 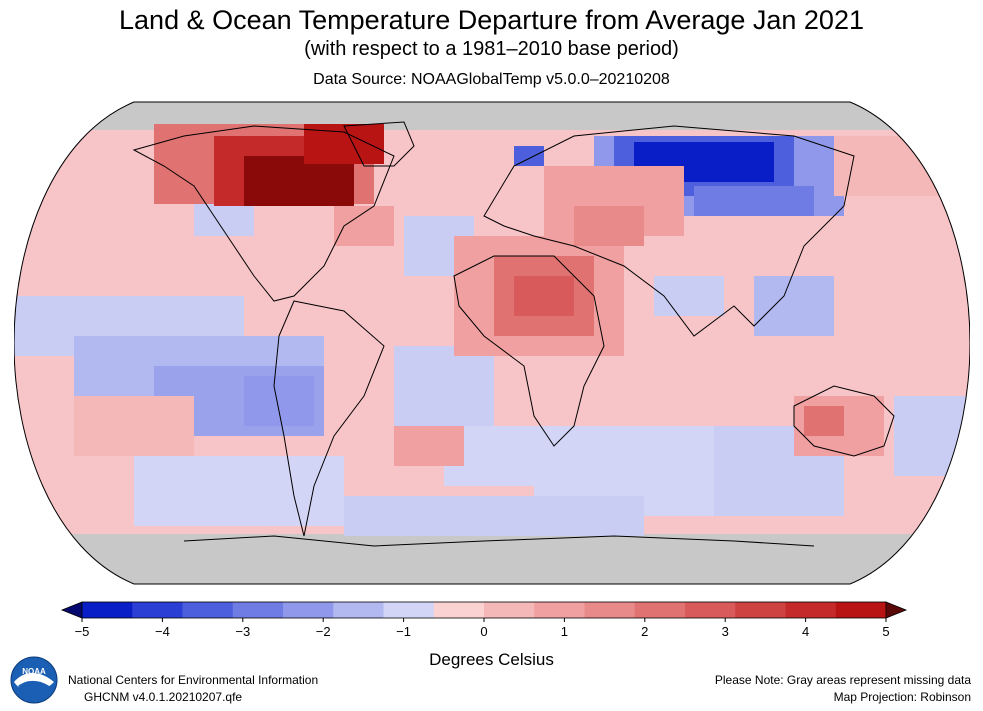 I want to click on colorbar-low-cap, so click(x=71, y=610).